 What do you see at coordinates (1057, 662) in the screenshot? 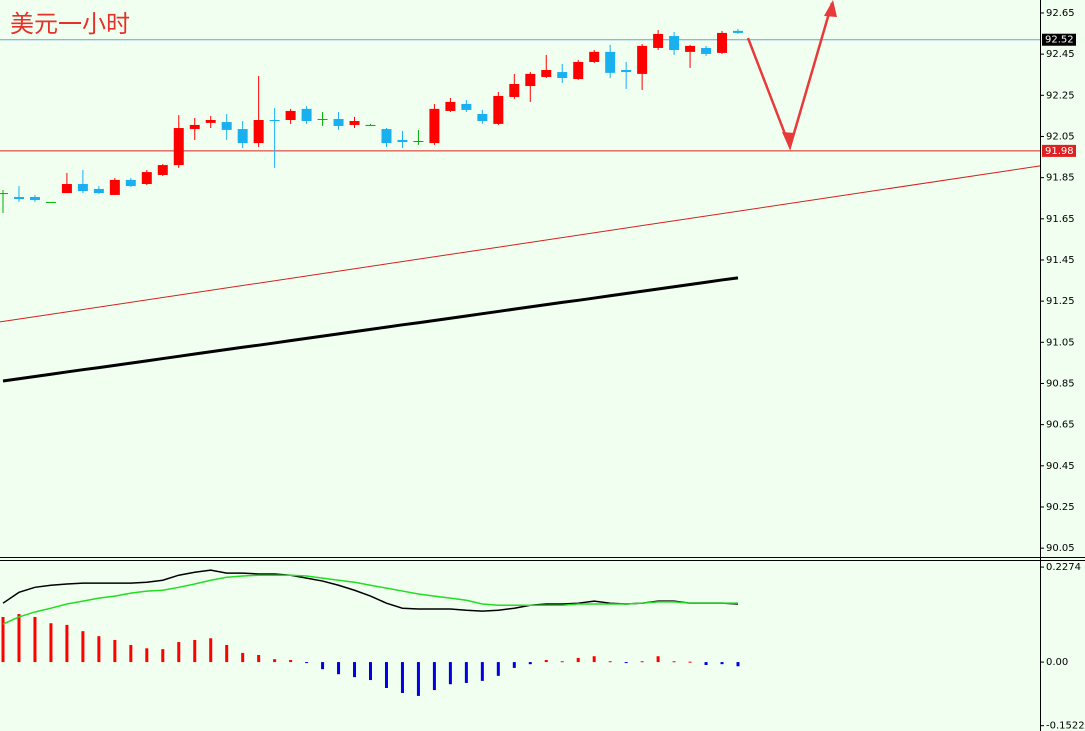
I see `y-tick-label: 0.00` at bounding box center [1057, 662].